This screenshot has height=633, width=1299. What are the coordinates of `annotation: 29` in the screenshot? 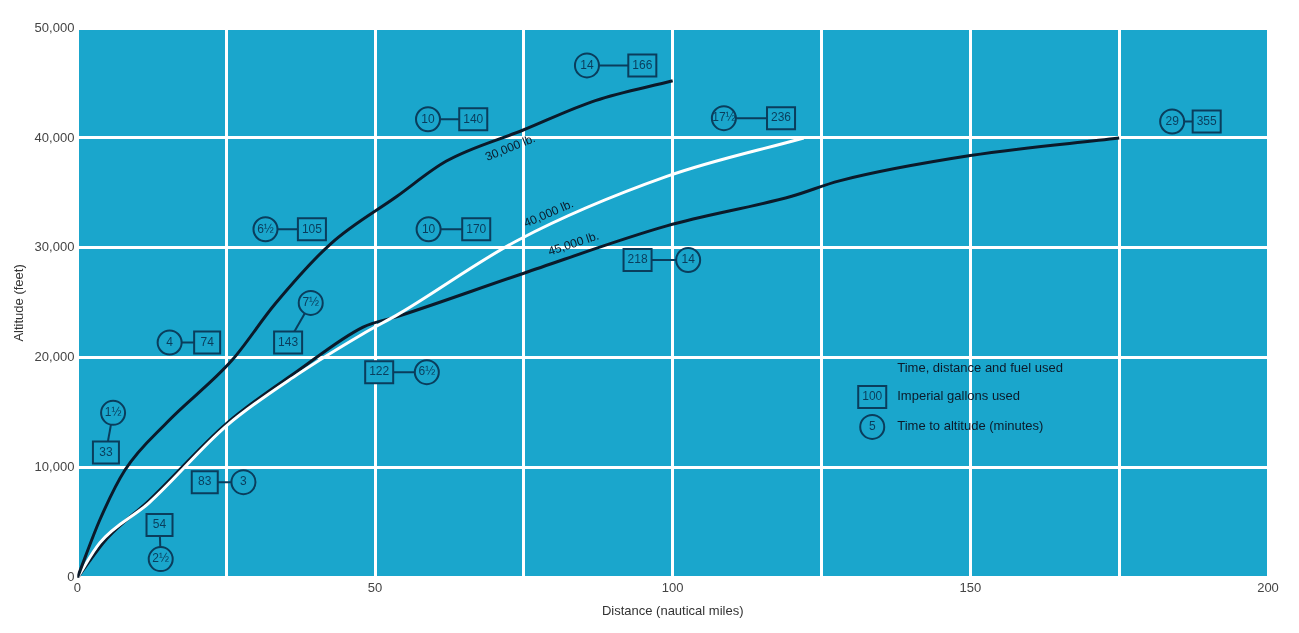 It's located at (1172, 120).